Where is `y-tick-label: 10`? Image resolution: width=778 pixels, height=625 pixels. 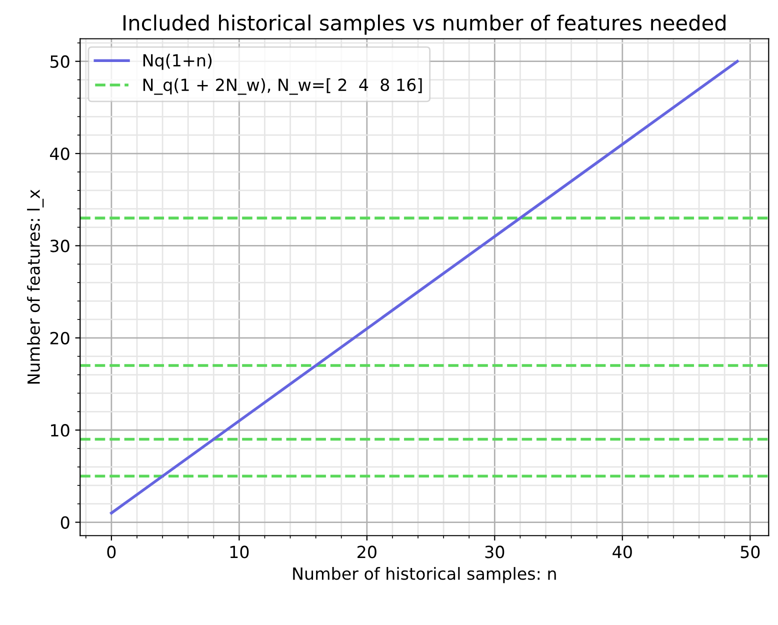
y-tick-label: 10 is located at coordinates (60, 430).